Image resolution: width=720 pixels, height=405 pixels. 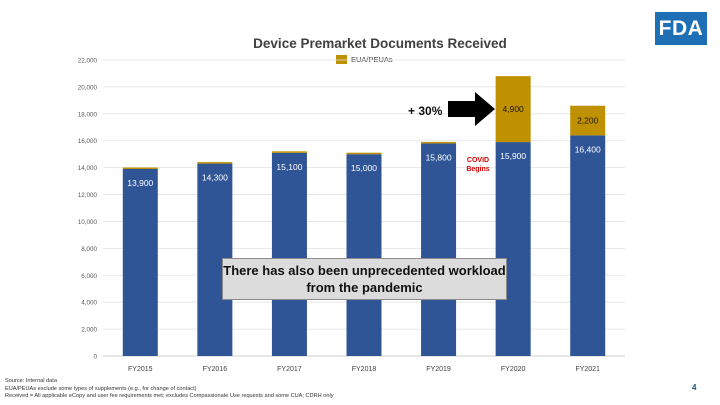 I want to click on arrow-icon, so click(x=471, y=109).